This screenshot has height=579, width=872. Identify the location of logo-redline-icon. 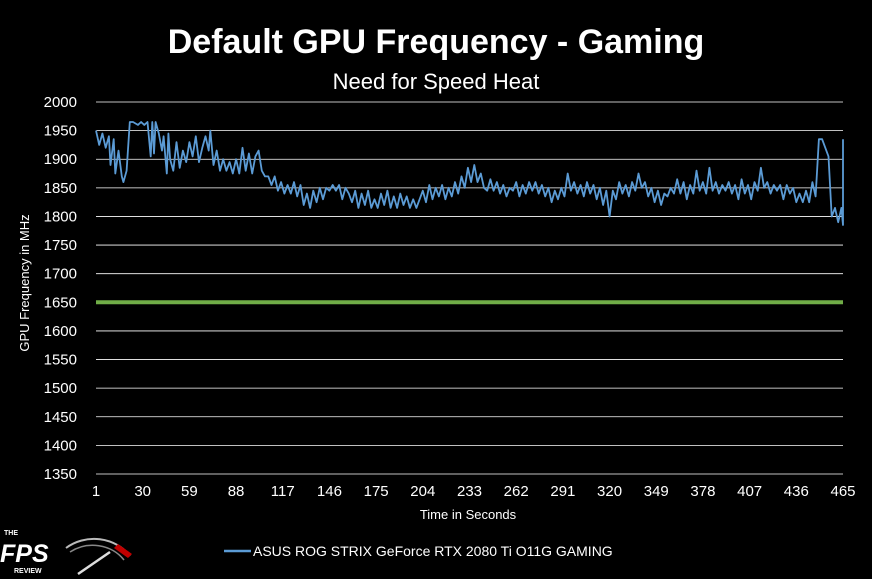
(123, 551).